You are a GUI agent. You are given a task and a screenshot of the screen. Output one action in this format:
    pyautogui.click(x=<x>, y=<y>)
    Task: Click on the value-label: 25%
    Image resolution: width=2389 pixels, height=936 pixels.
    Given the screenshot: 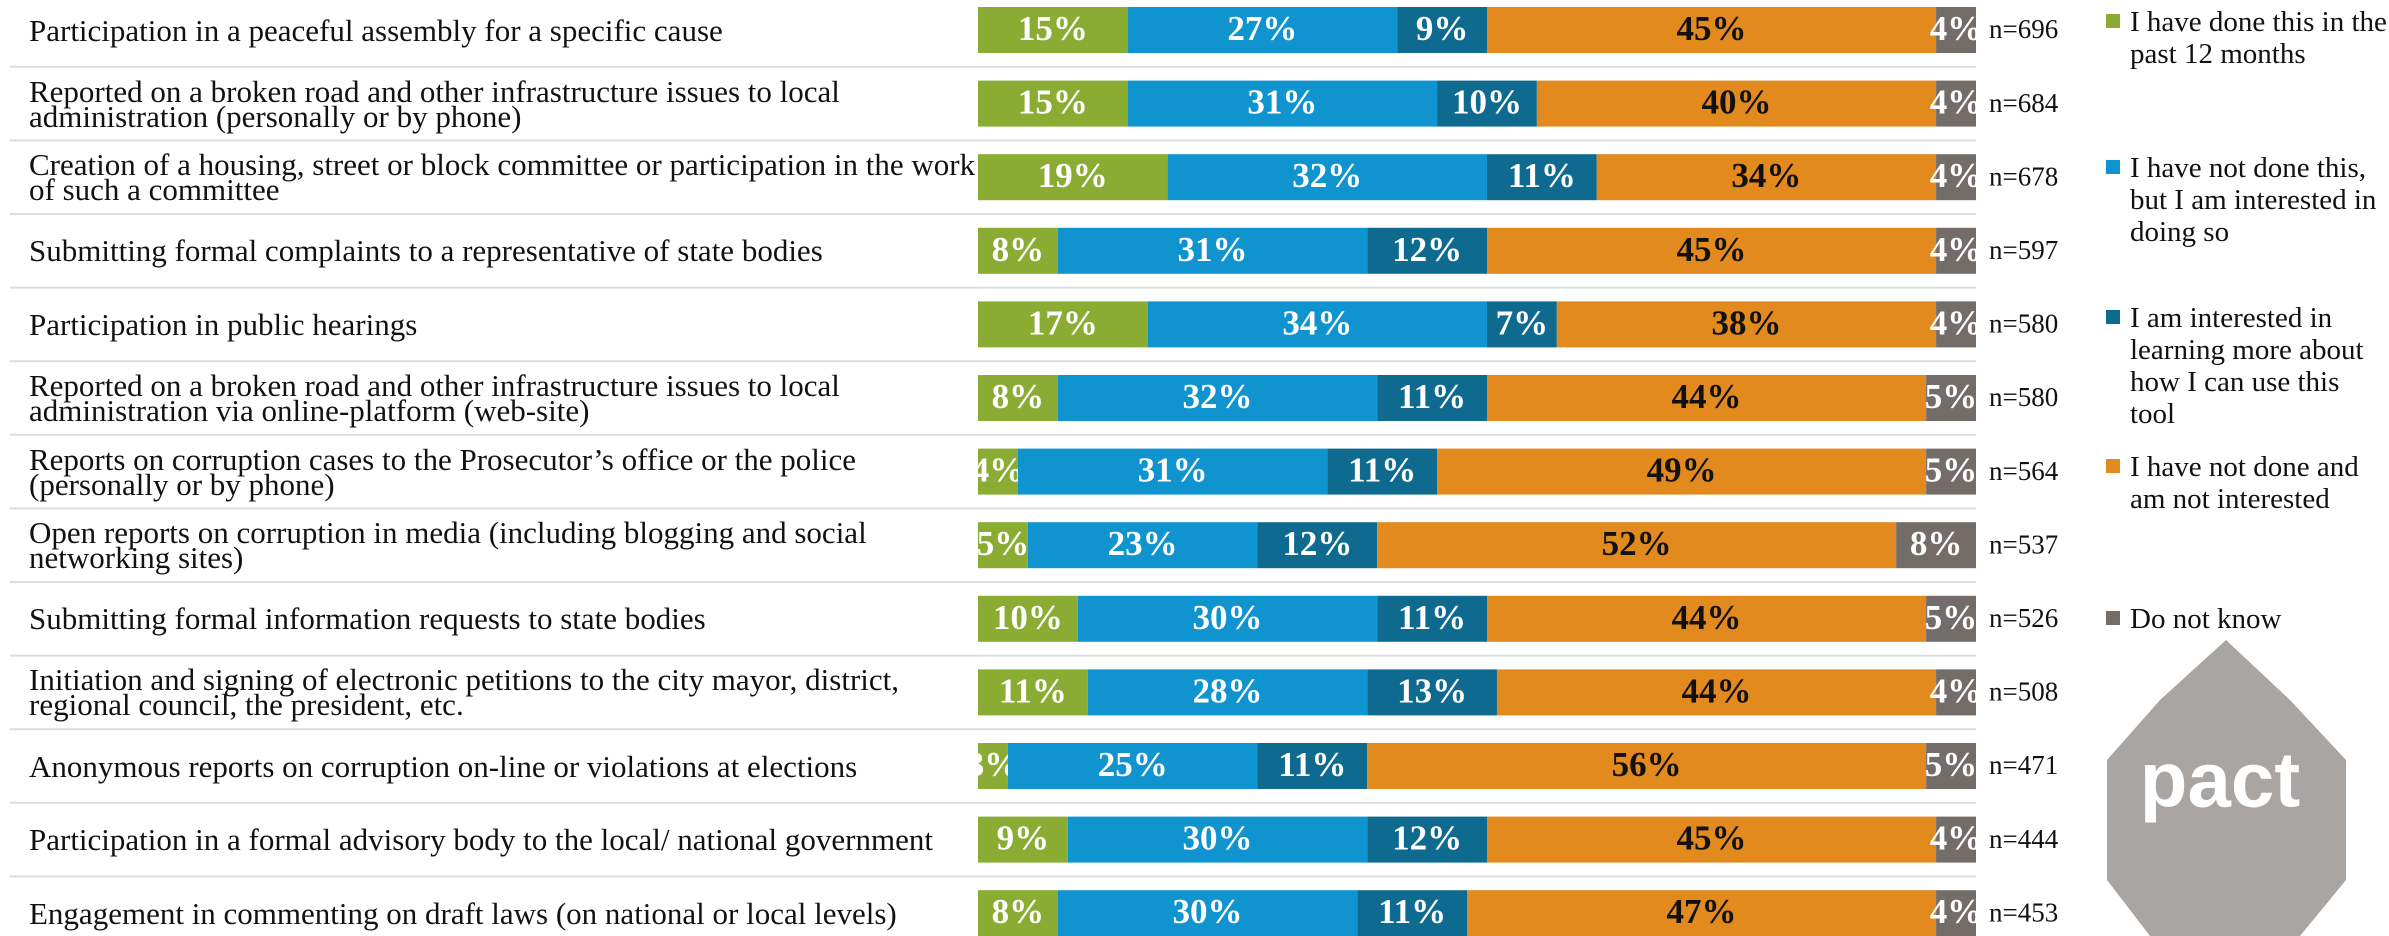 What is the action you would take?
    pyautogui.click(x=1133, y=764)
    